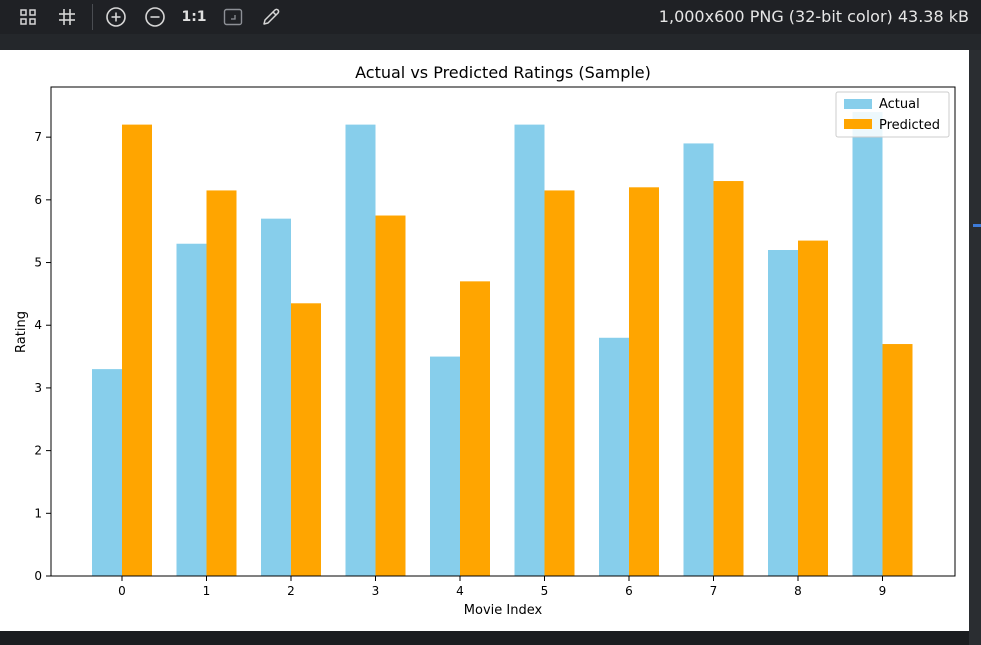 This screenshot has height=645, width=981. What do you see at coordinates (858, 104) in the screenshot?
I see `legend-actual-swatch` at bounding box center [858, 104].